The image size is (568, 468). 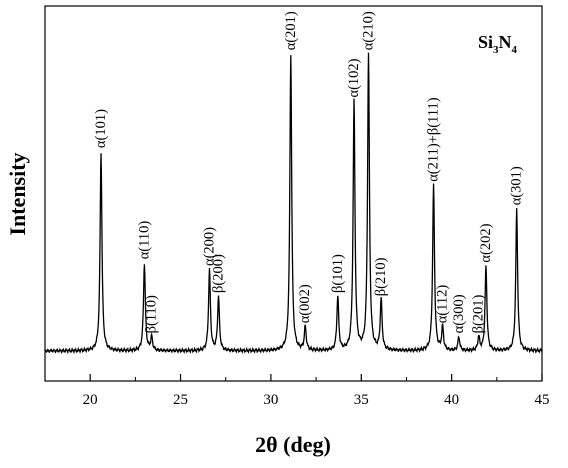 What do you see at coordinates (270, 400) in the screenshot?
I see `x-tick-label-30: 30` at bounding box center [270, 400].